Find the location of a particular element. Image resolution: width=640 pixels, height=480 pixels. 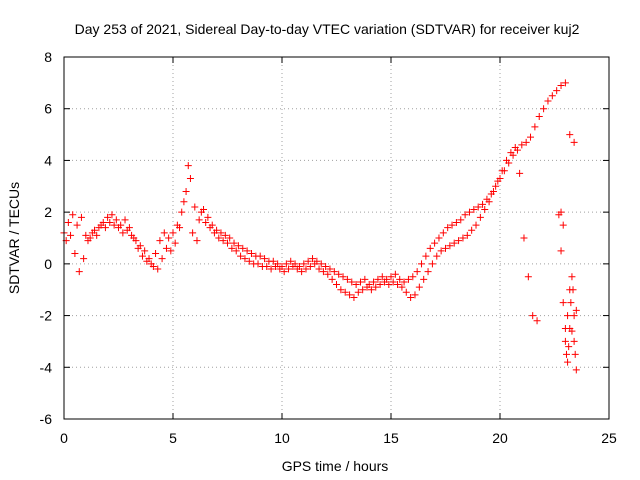

series-arc-c is located at coordinates (567, 291).